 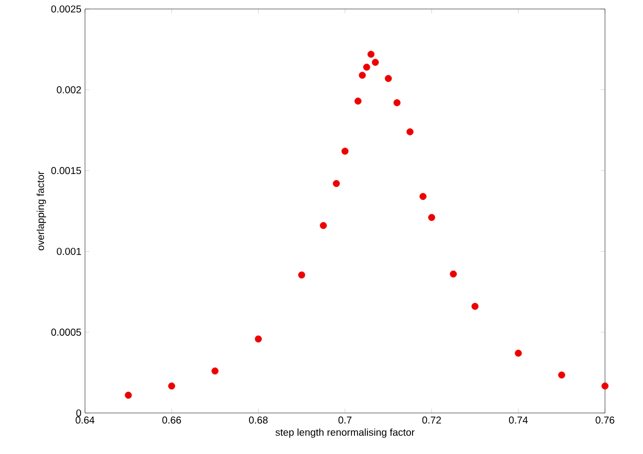 I want to click on y-tick-label: 0.001, so click(x=68, y=251).